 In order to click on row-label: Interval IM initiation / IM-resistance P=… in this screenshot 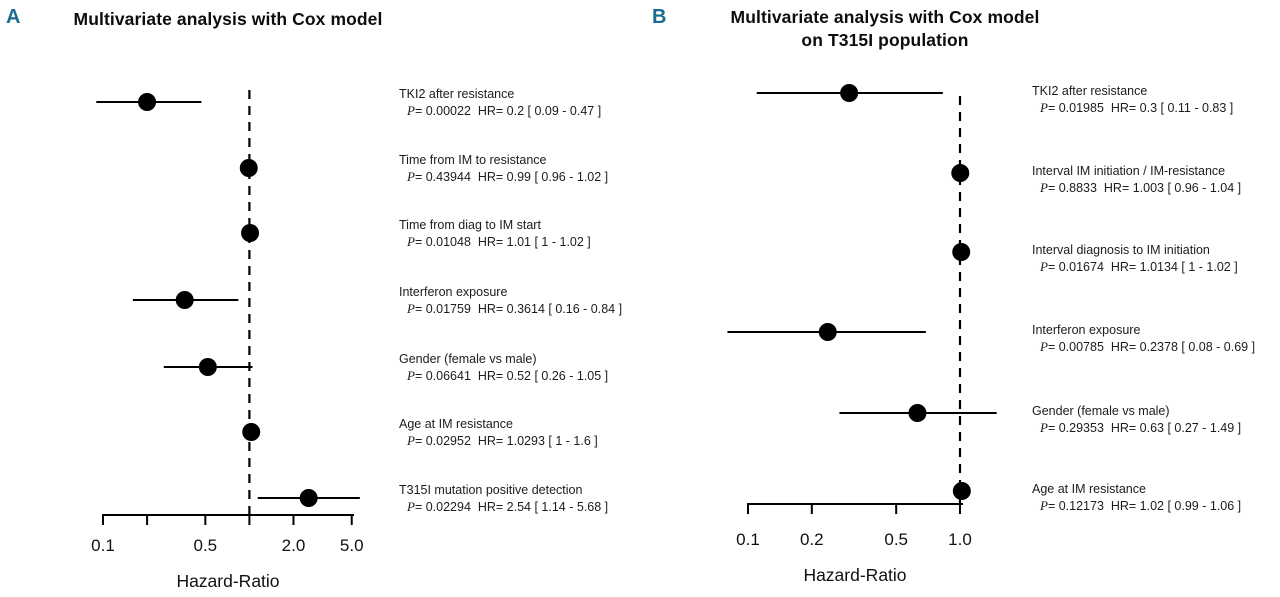, I will do `click(1136, 179)`.